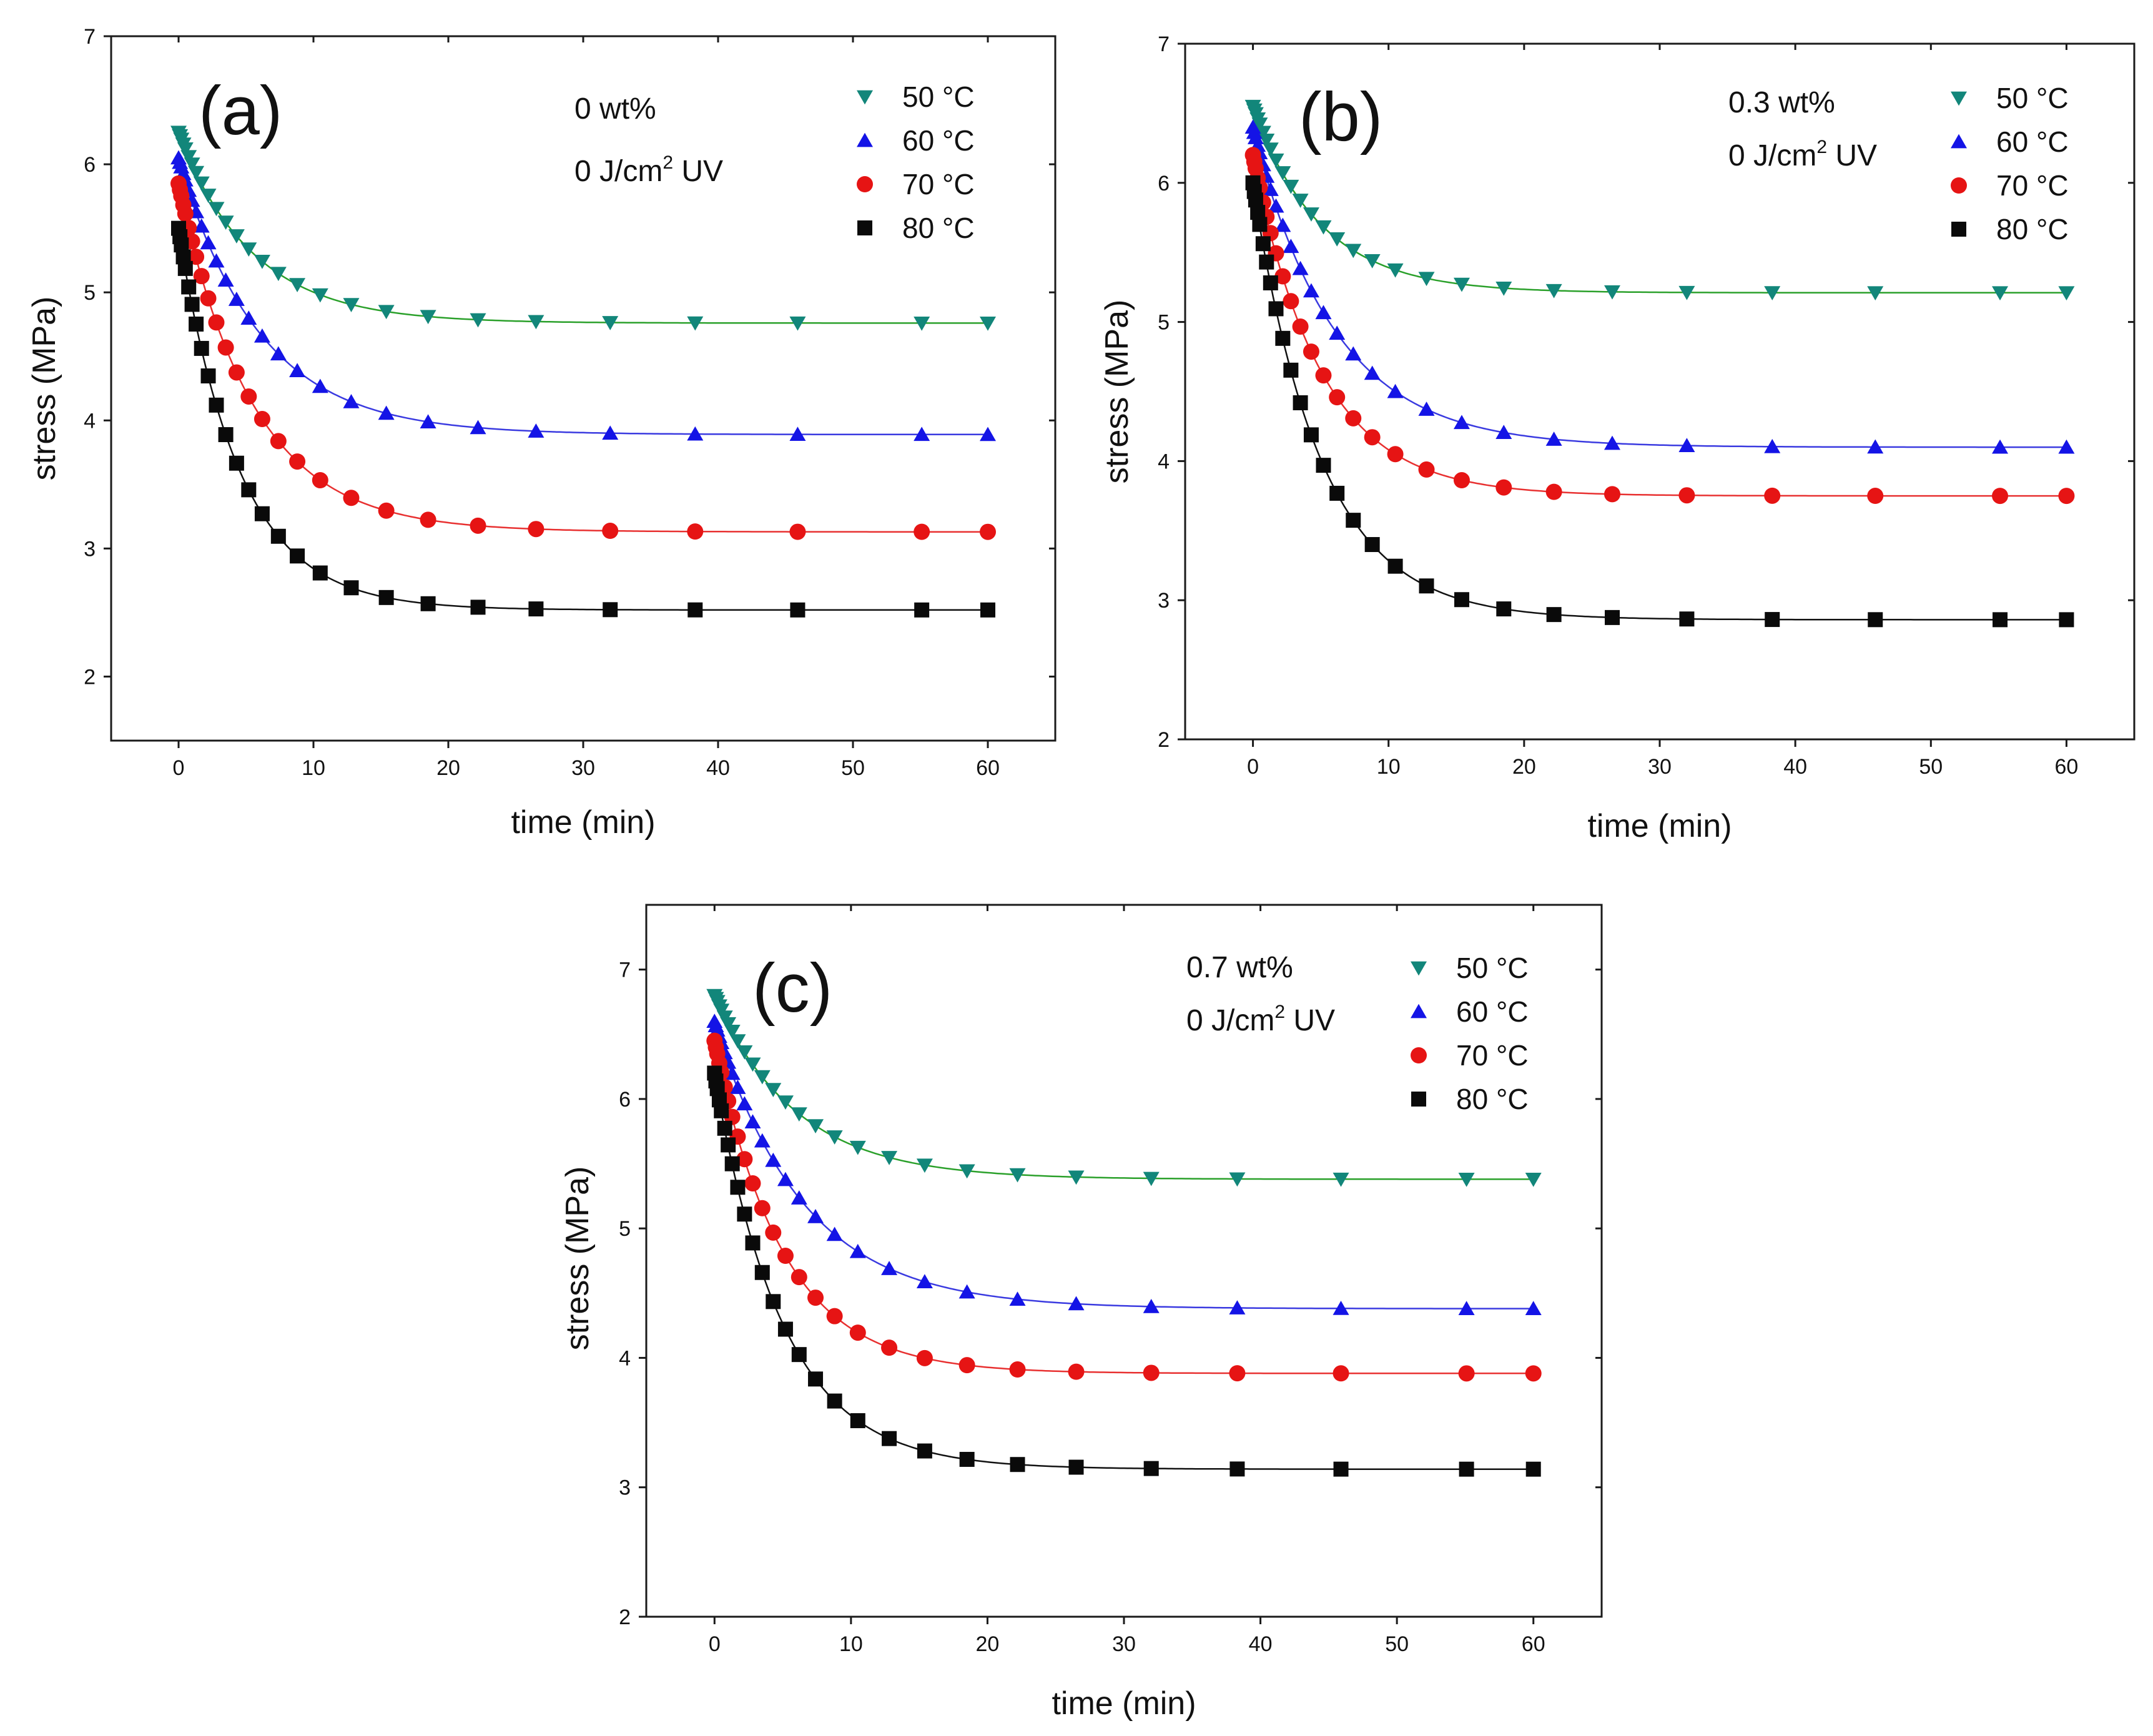 This screenshot has height=1736, width=2153. I want to click on x-tick-label: 20, so click(988, 1644).